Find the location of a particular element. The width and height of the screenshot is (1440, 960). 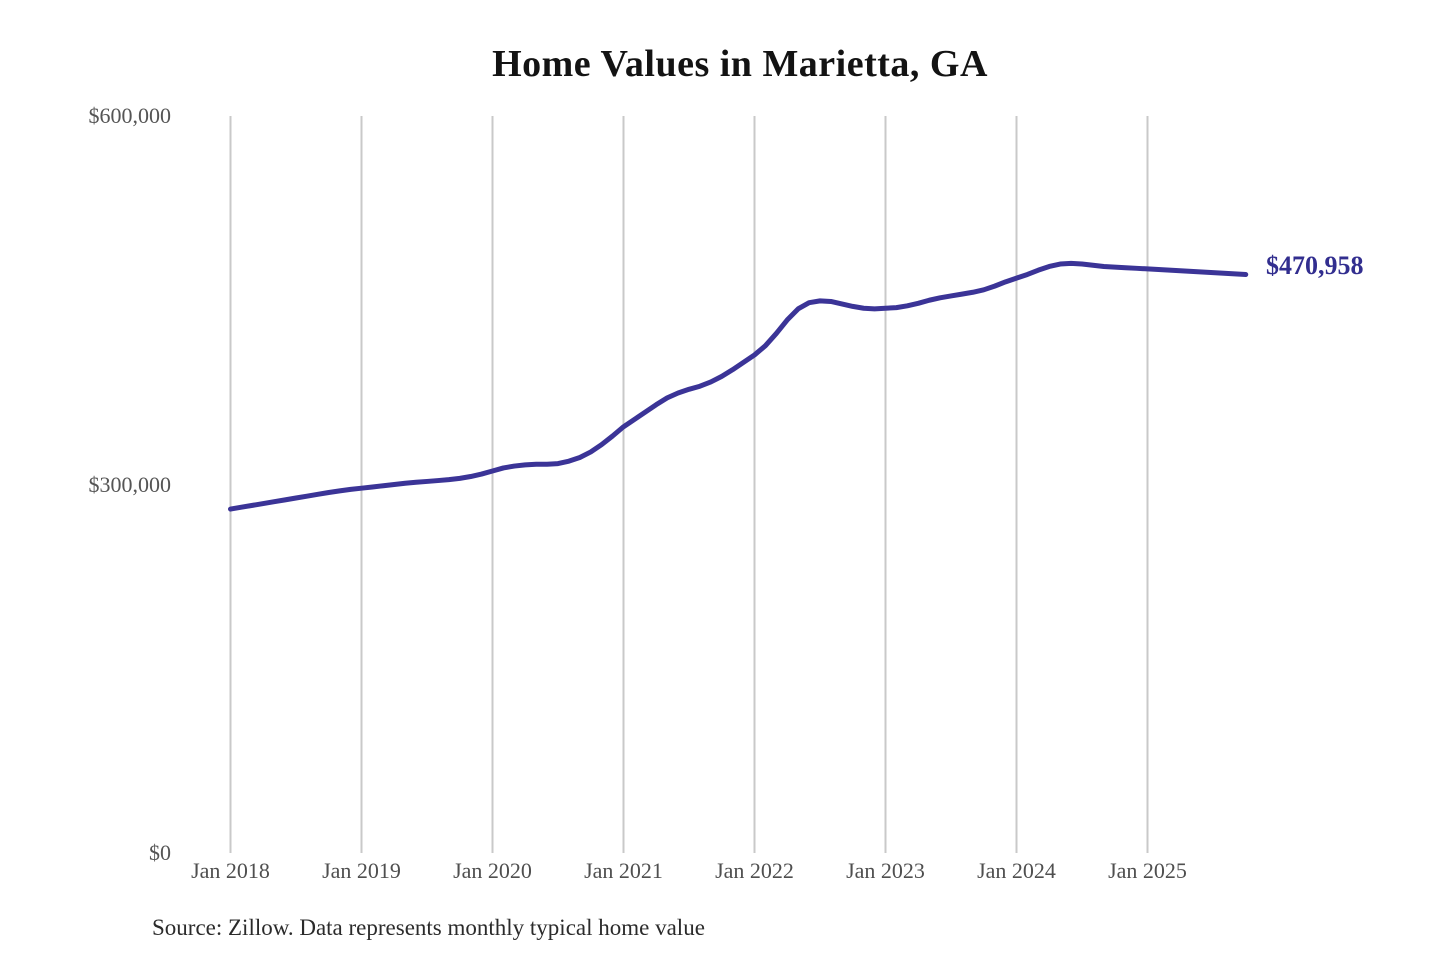

x-tick-label: Jan 2023 is located at coordinates (885, 870).